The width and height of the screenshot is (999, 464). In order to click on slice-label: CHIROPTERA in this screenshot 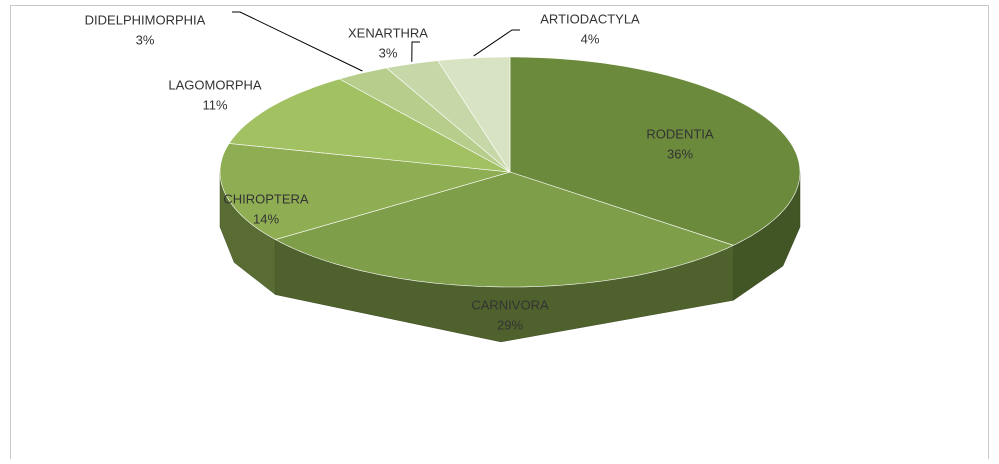, I will do `click(266, 198)`.